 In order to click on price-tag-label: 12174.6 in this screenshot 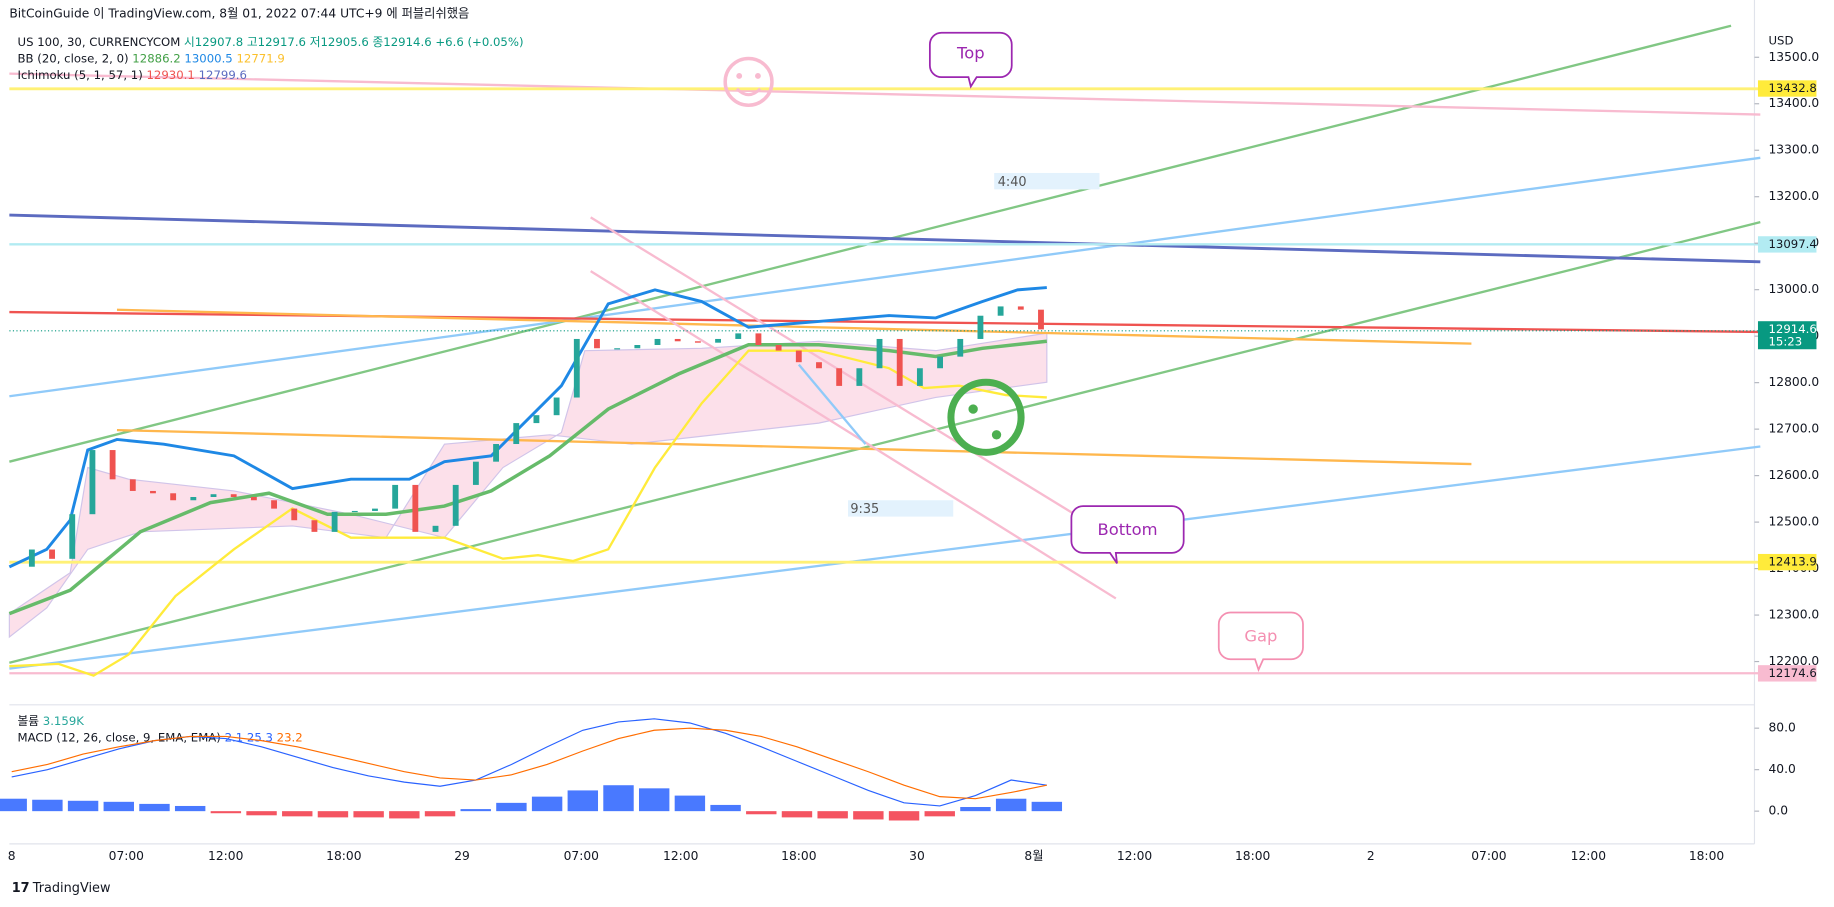, I will do `click(1793, 673)`.